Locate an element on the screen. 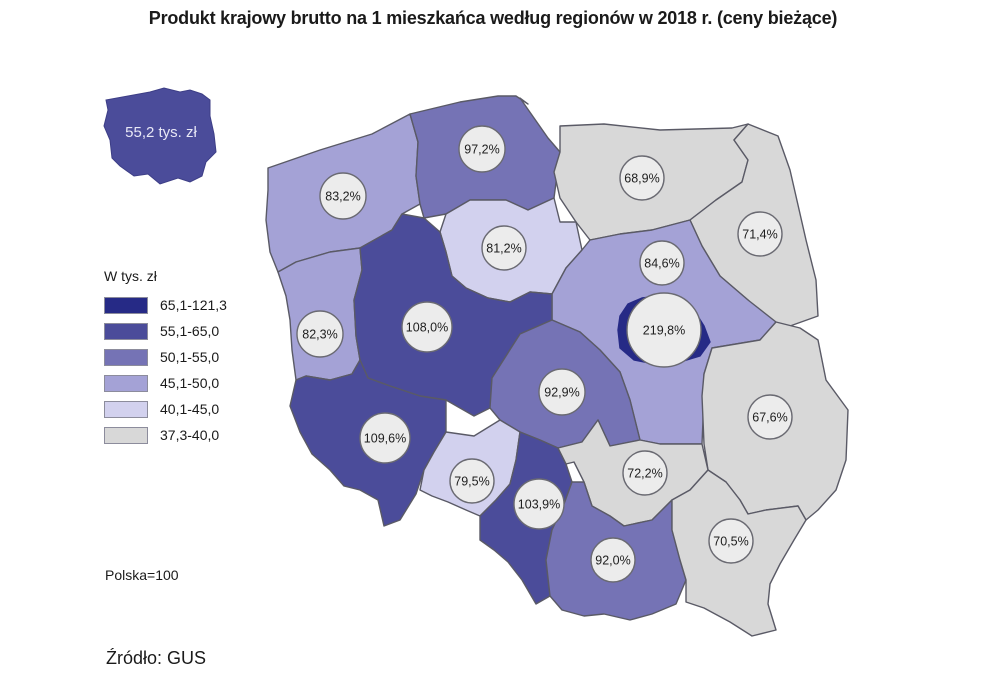 The height and width of the screenshot is (699, 986). legend-item: 50,1-55,0 is located at coordinates (165, 357).